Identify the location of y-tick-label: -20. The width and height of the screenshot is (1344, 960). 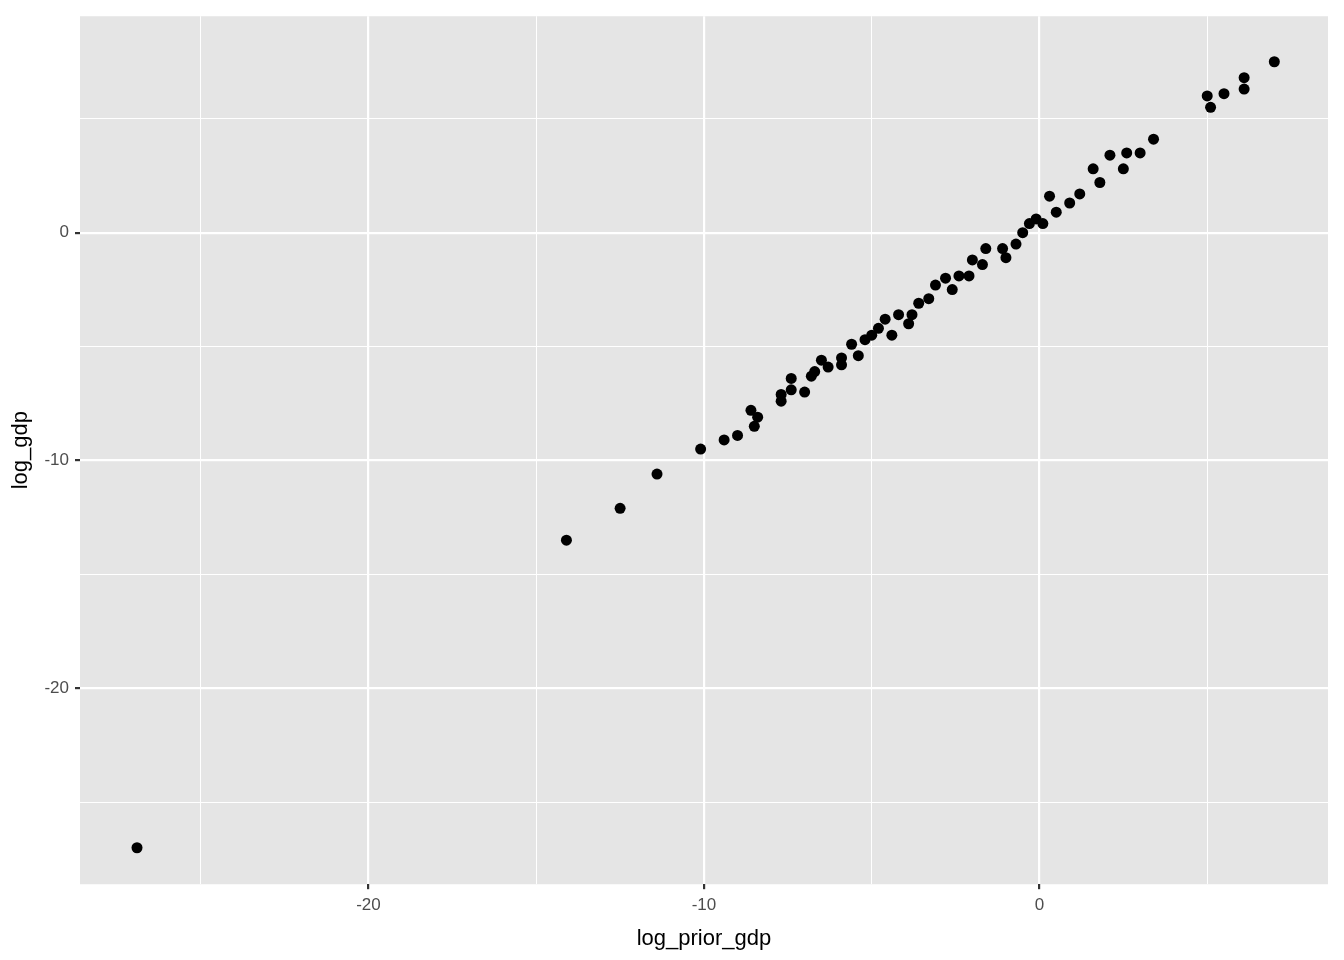
(56, 687).